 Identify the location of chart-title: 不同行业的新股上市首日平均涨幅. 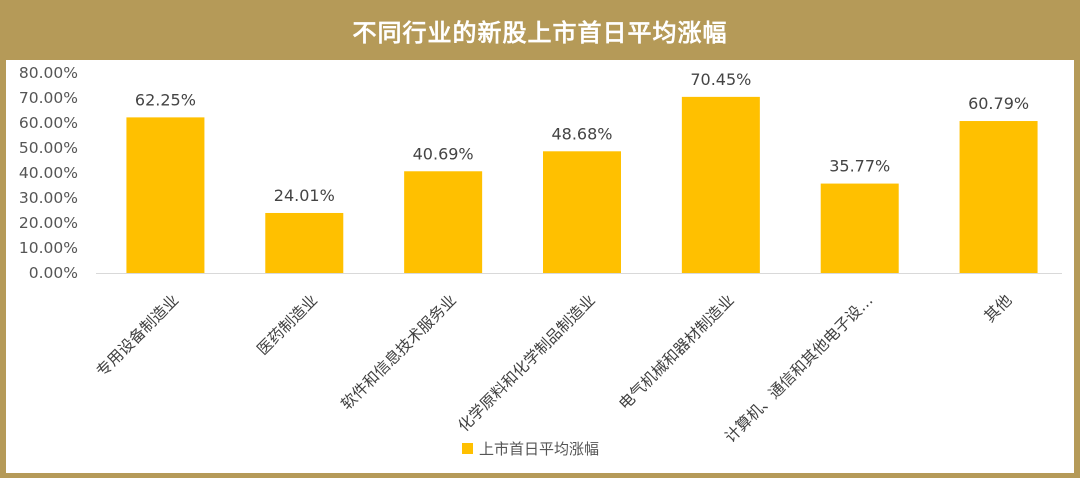
(540, 32).